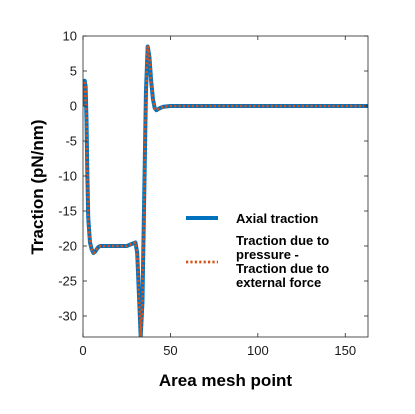 This screenshot has height=414, width=415. Describe the element at coordinates (67, 246) in the screenshot. I see `y-tick-label: -20` at that location.